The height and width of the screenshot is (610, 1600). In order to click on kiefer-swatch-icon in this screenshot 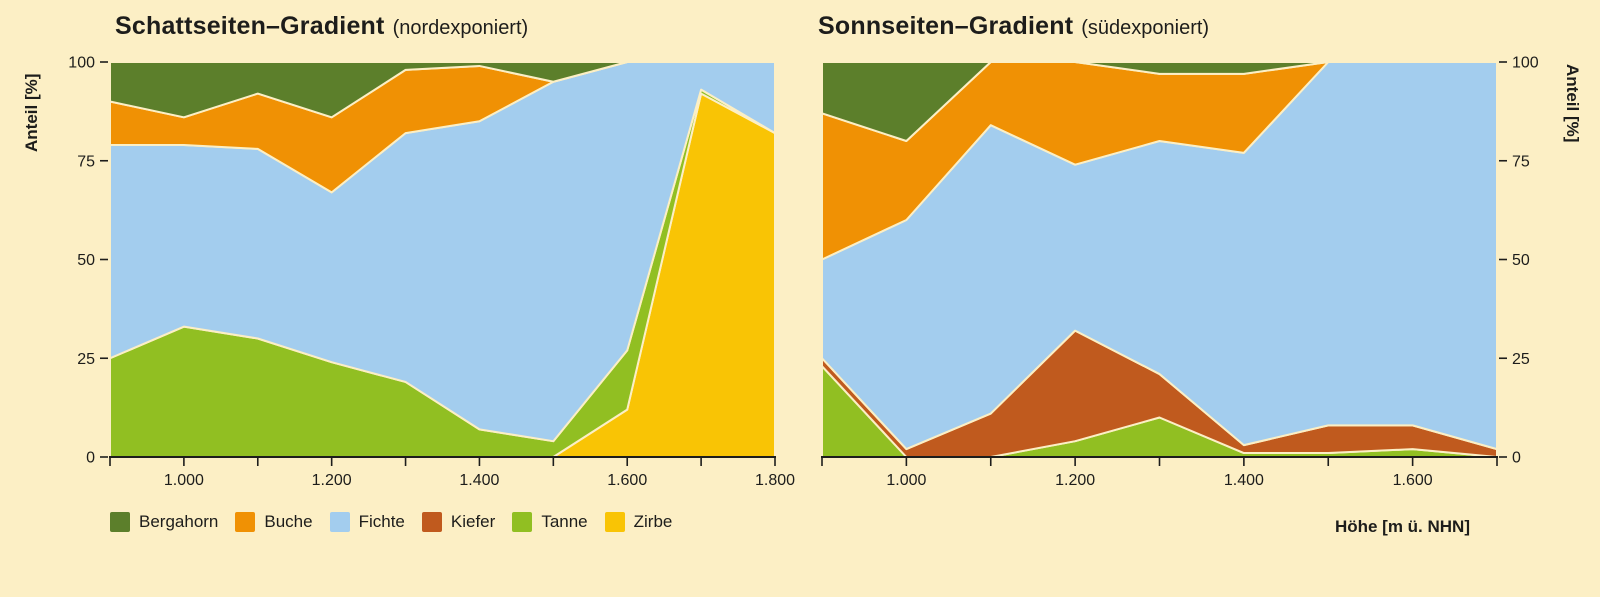, I will do `click(431, 522)`.